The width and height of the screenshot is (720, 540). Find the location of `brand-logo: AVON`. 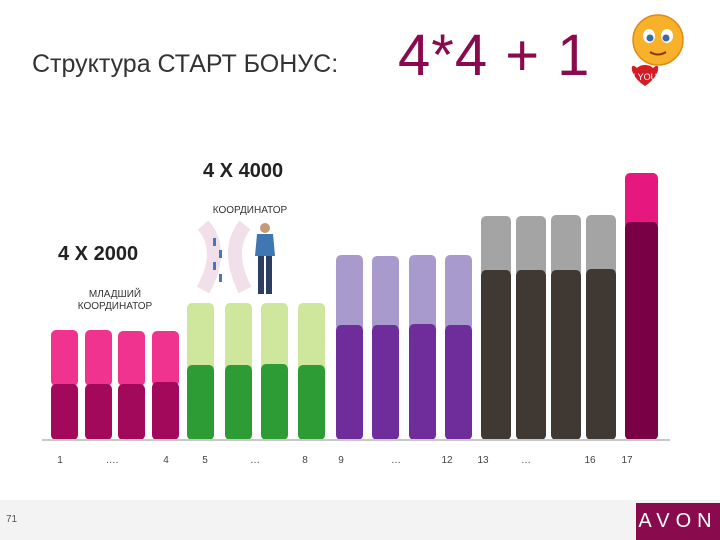

brand-logo: AVON is located at coordinates (678, 521).